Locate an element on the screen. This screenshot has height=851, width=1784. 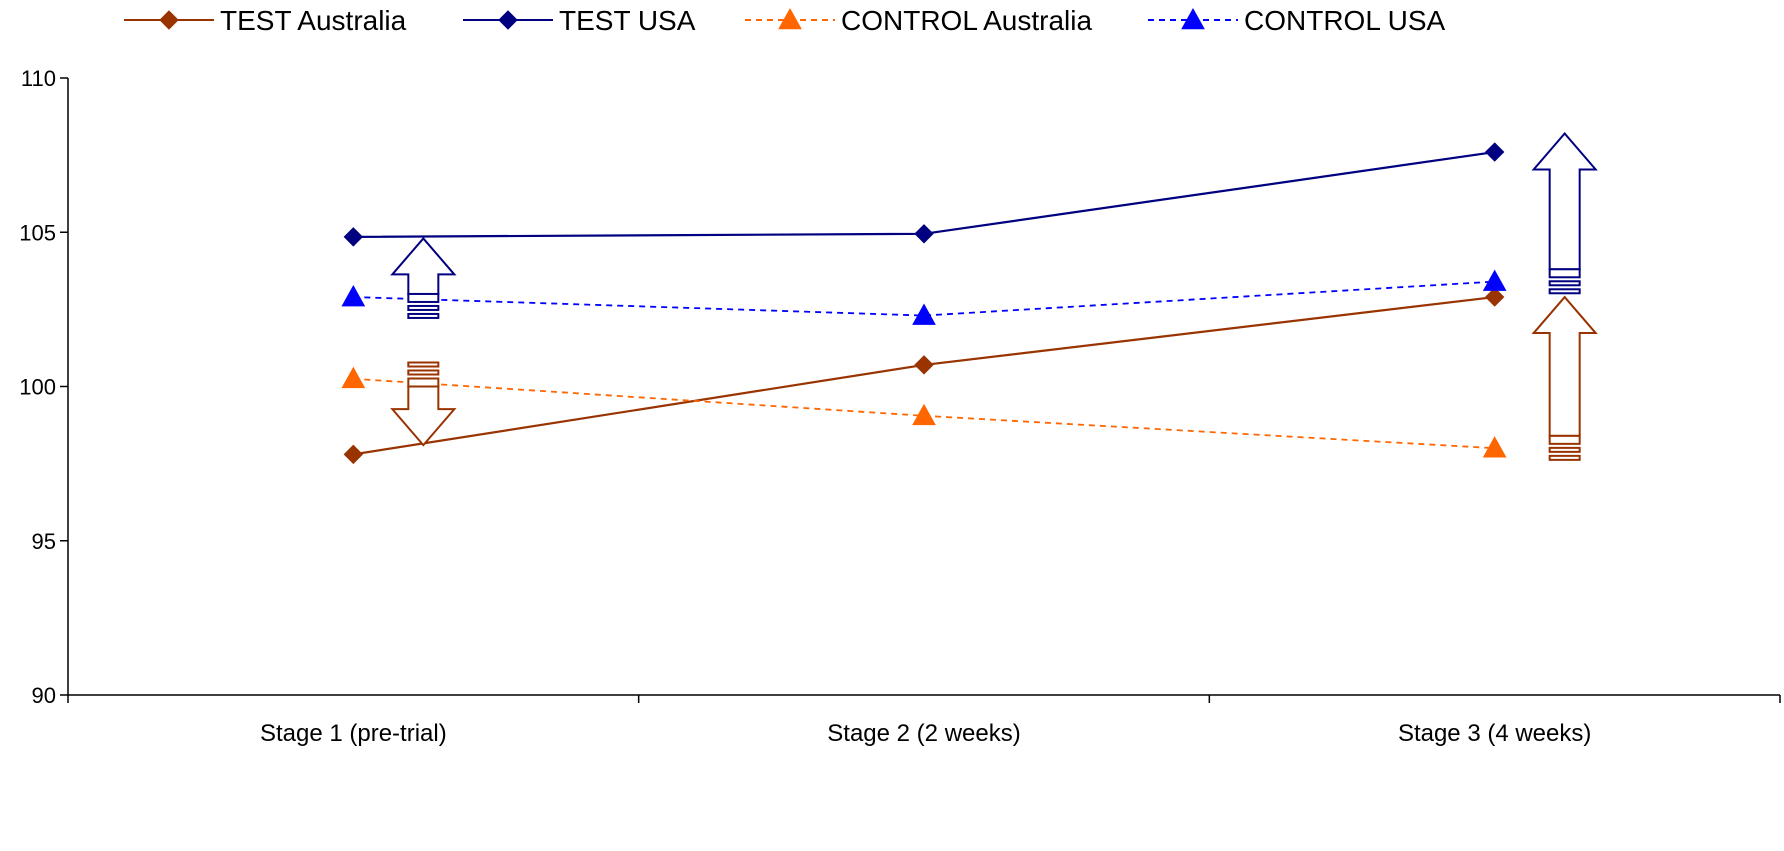
y-tick-label: 95 is located at coordinates (44, 541).